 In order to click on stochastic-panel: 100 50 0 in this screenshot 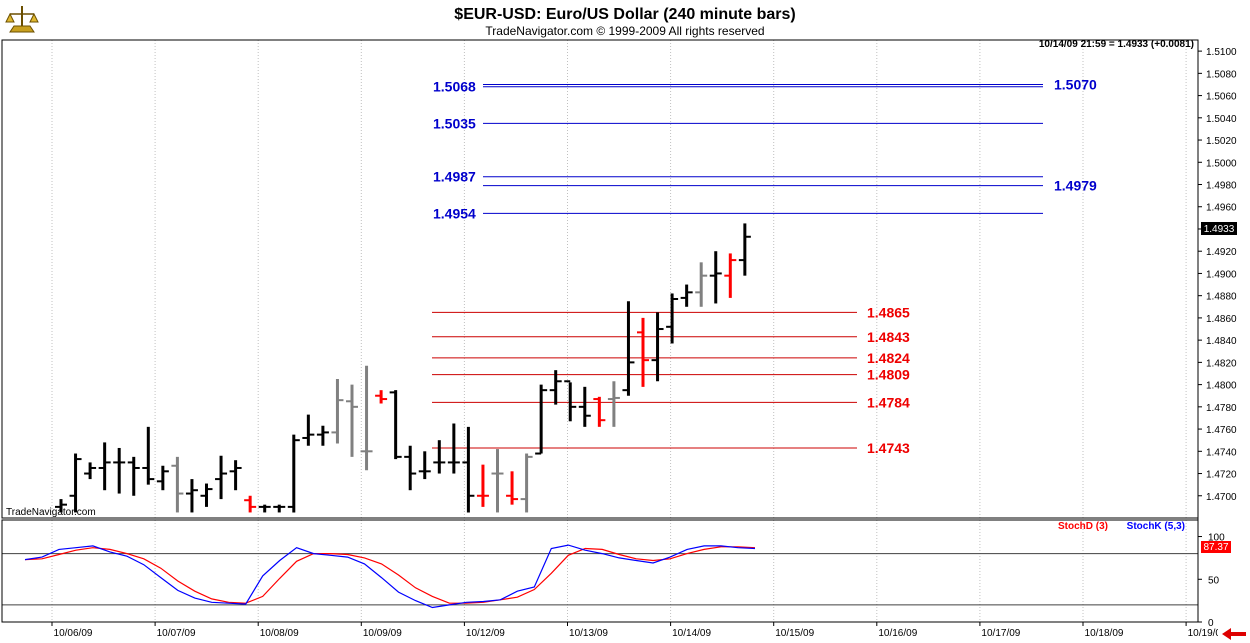, I will do `click(613, 581)`.